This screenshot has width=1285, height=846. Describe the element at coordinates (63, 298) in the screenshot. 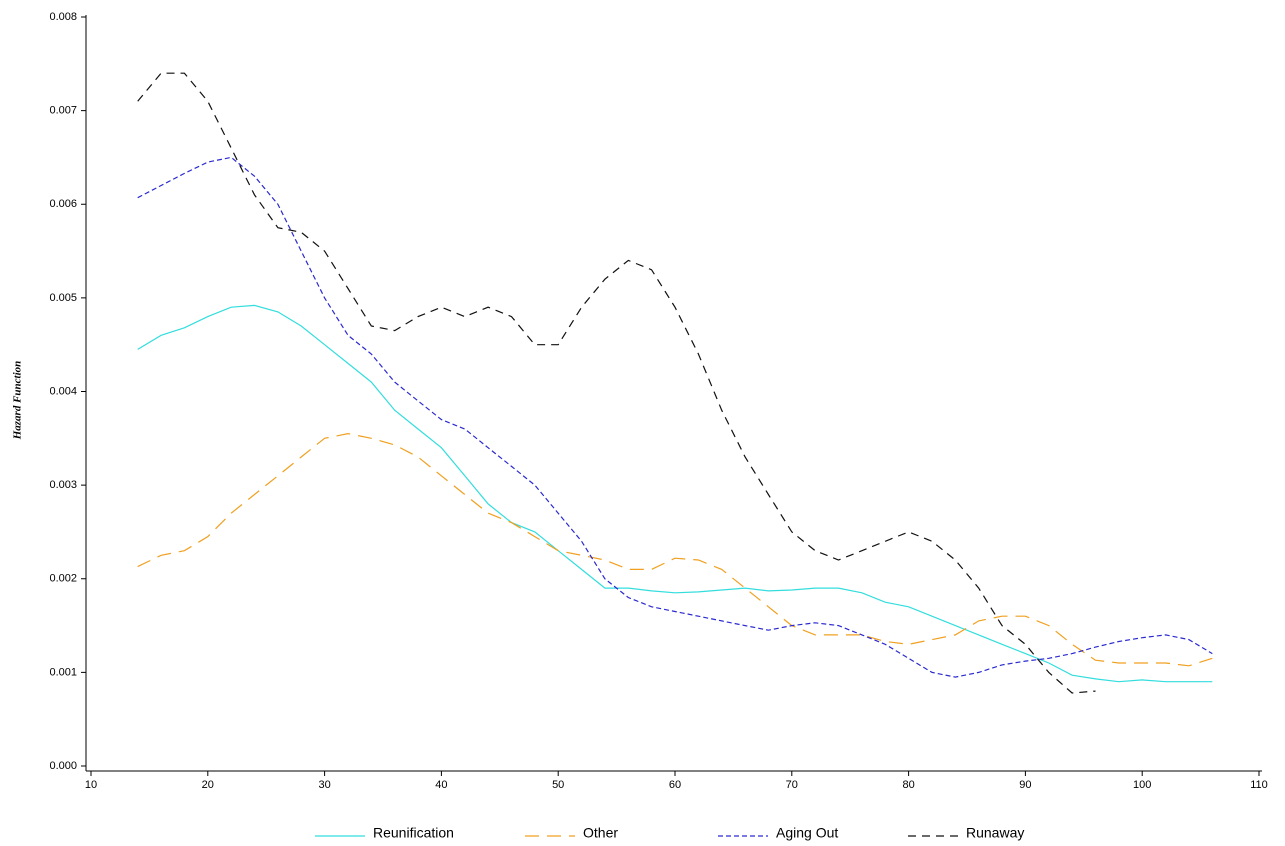

I see `y-tick-label: 0.005` at that location.